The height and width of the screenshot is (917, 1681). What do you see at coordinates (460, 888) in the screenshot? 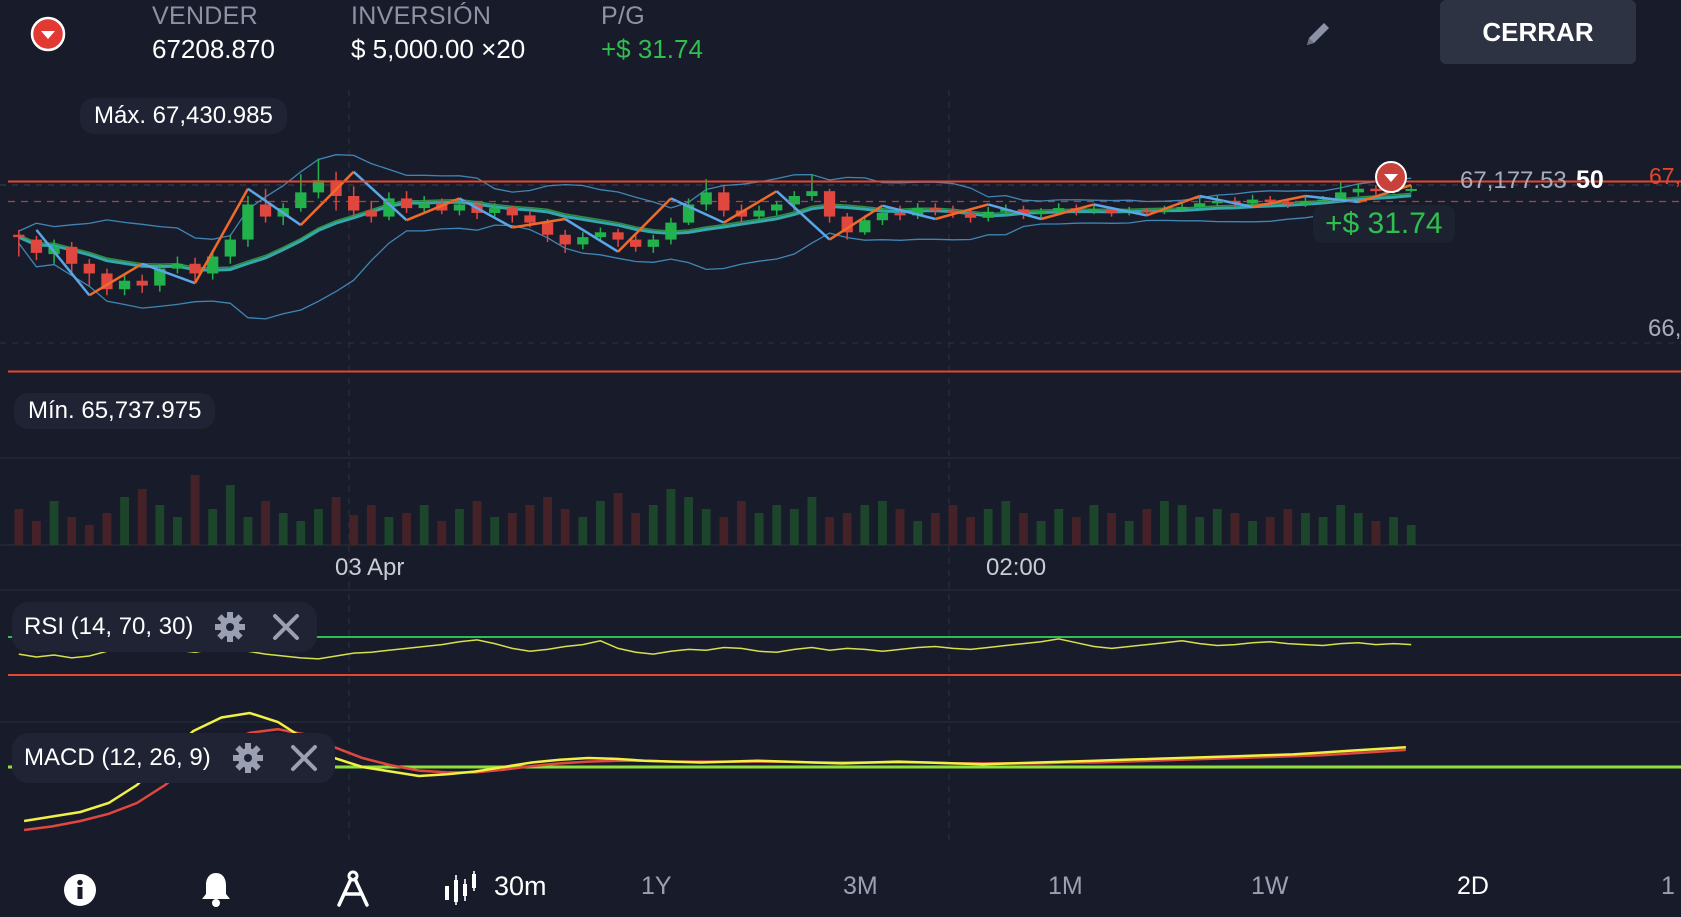
I see `candles-icon` at bounding box center [460, 888].